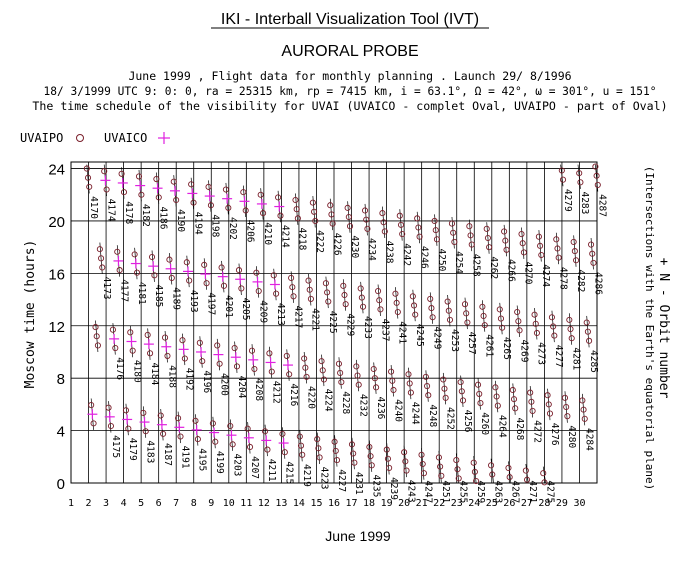 This screenshot has width=700, height=570. What do you see at coordinates (141, 293) in the screenshot?
I see `orbit-label-4181: 4181` at bounding box center [141, 293].